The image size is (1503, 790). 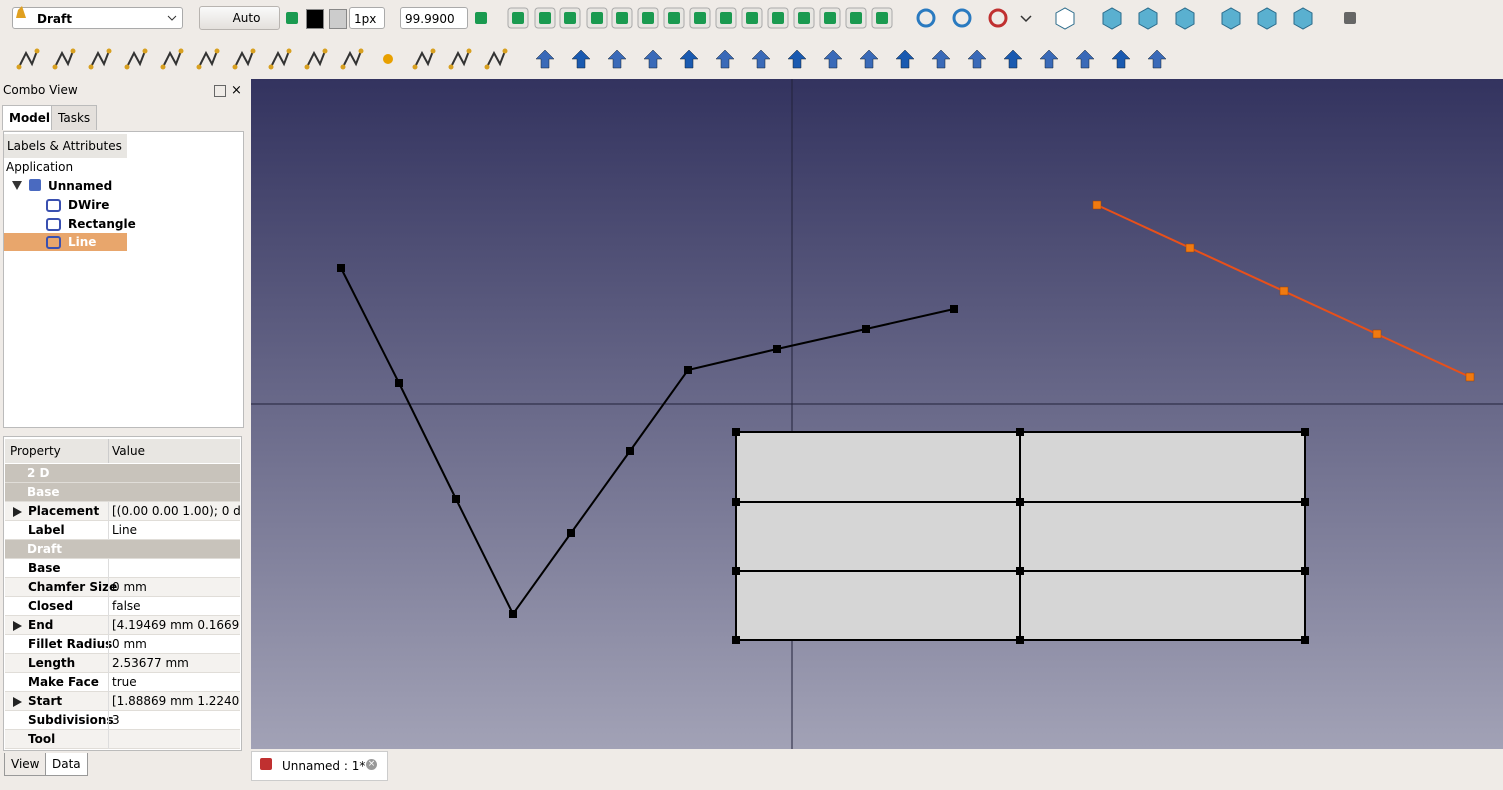 What do you see at coordinates (30, 117) in the screenshot?
I see `combo-tab: Model` at bounding box center [30, 117].